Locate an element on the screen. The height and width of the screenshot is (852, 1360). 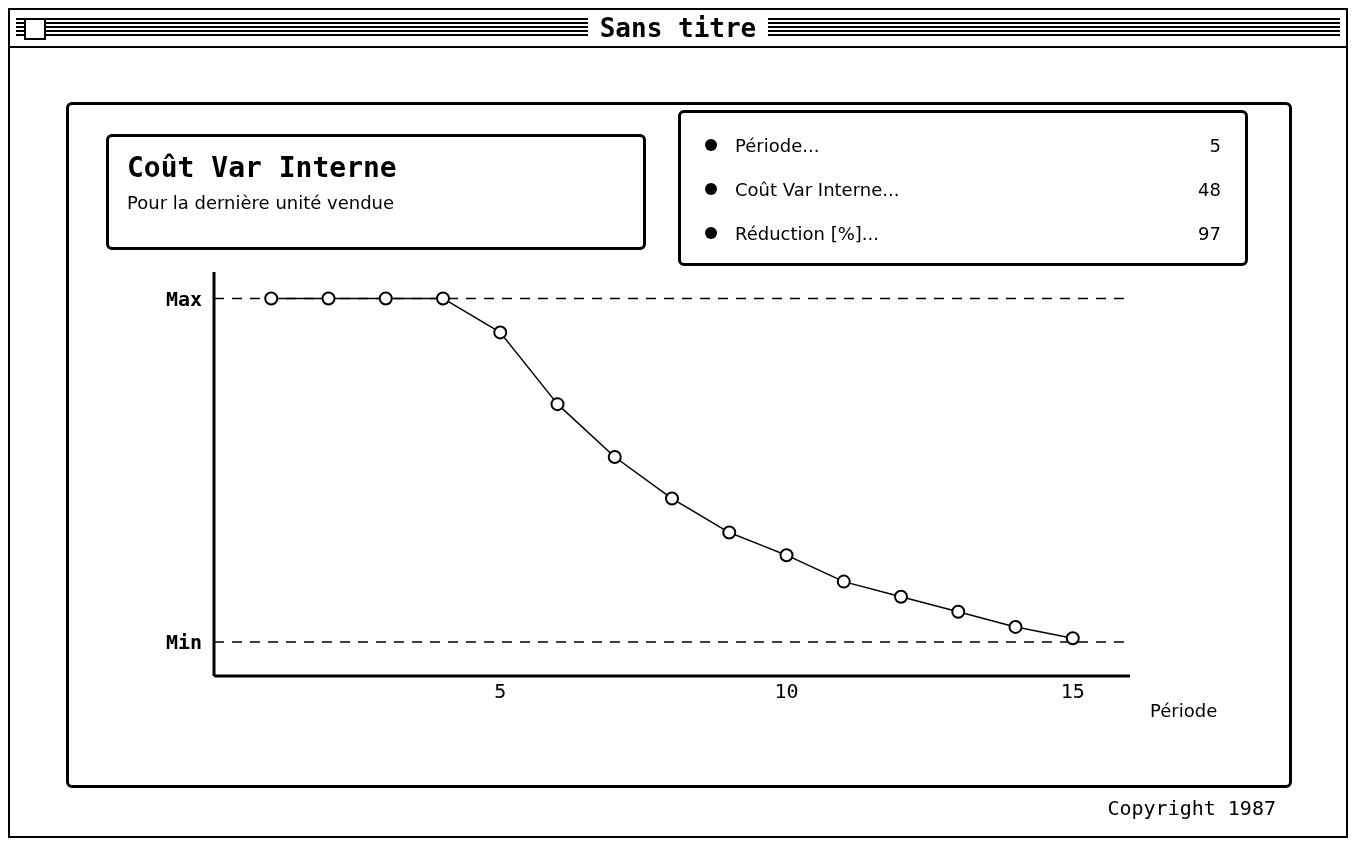
chart-title: Coût Var Interne is located at coordinates (262, 167).